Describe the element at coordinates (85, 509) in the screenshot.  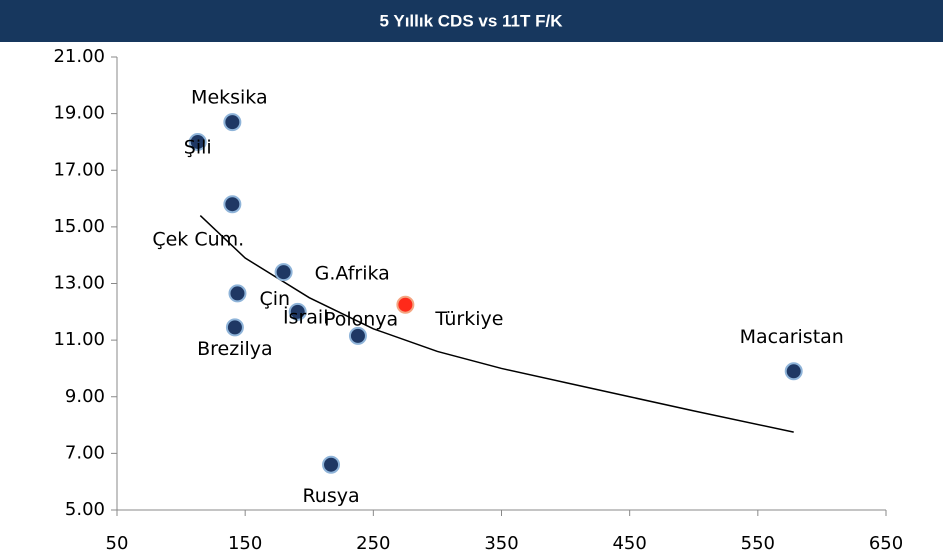
I see `y-tick-label: 5.00` at that location.